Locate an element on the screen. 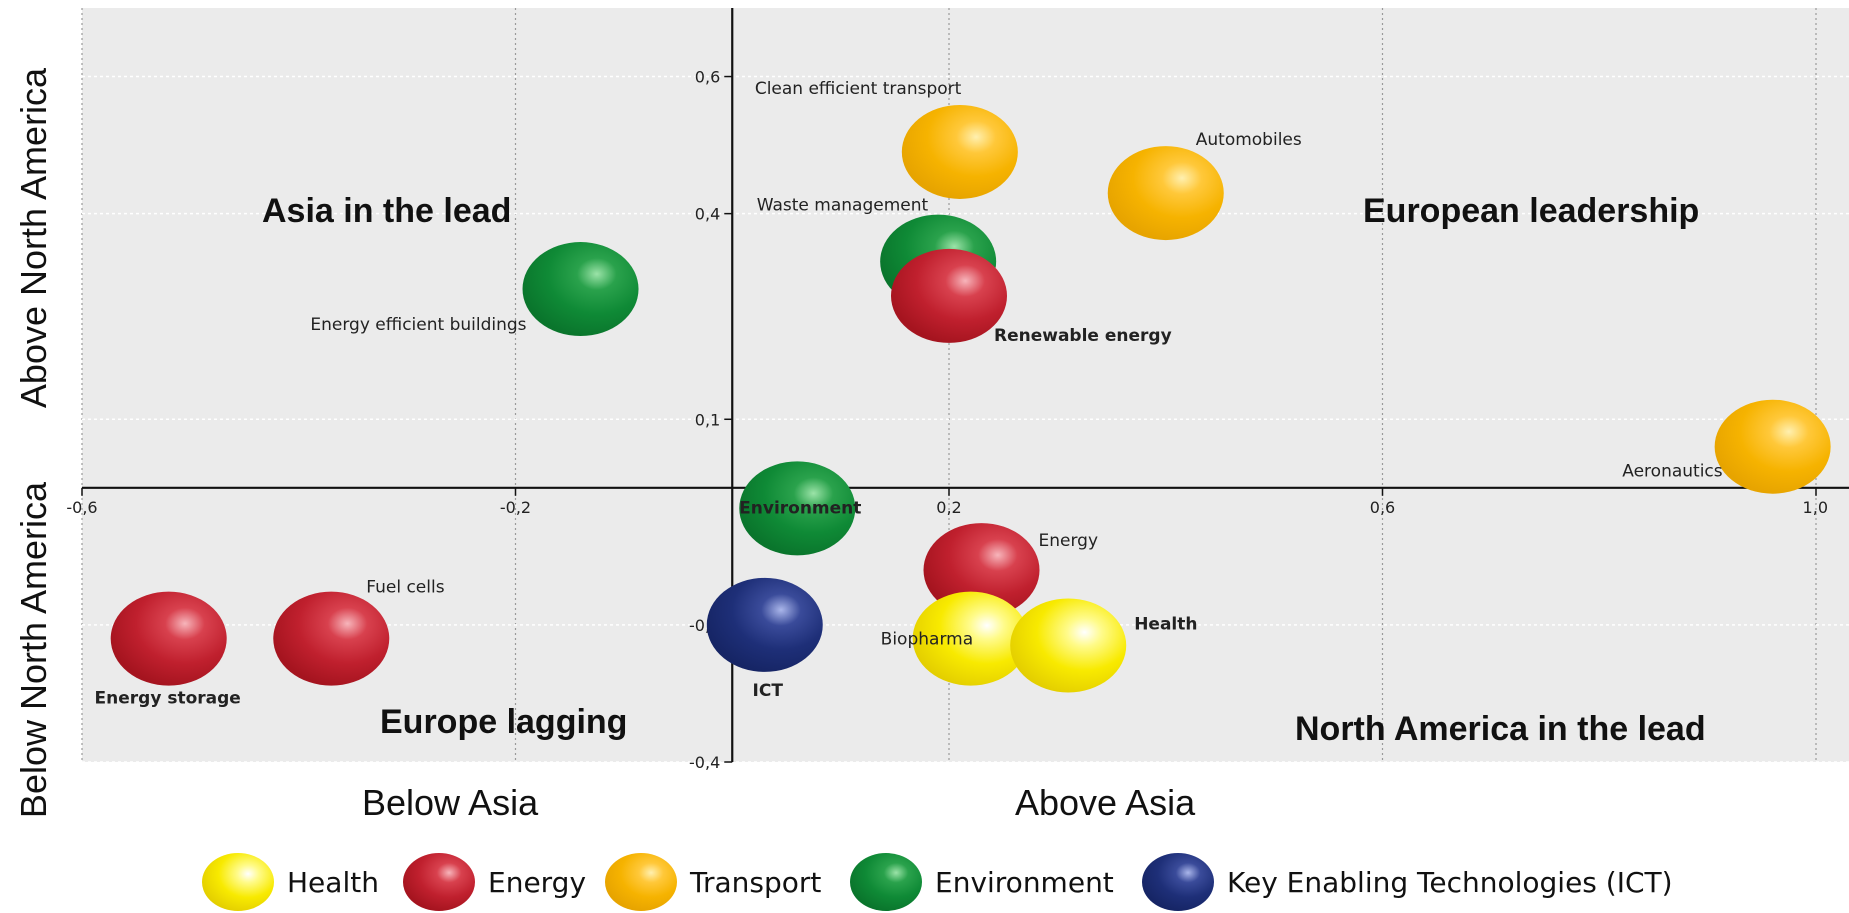 This screenshot has height=913, width=1849. legend-label-energy: Energy is located at coordinates (537, 882).